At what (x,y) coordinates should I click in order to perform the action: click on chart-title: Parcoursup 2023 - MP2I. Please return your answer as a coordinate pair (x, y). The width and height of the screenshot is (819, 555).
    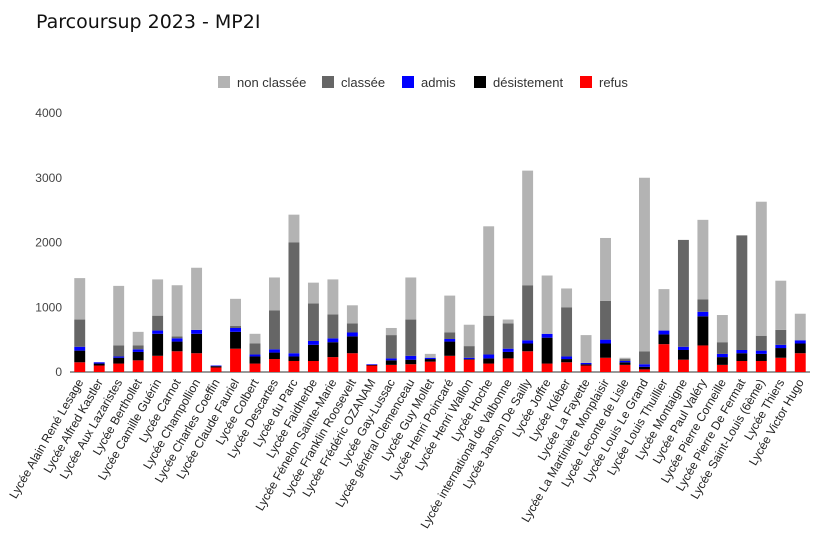
    Looking at the image, I should click on (148, 22).